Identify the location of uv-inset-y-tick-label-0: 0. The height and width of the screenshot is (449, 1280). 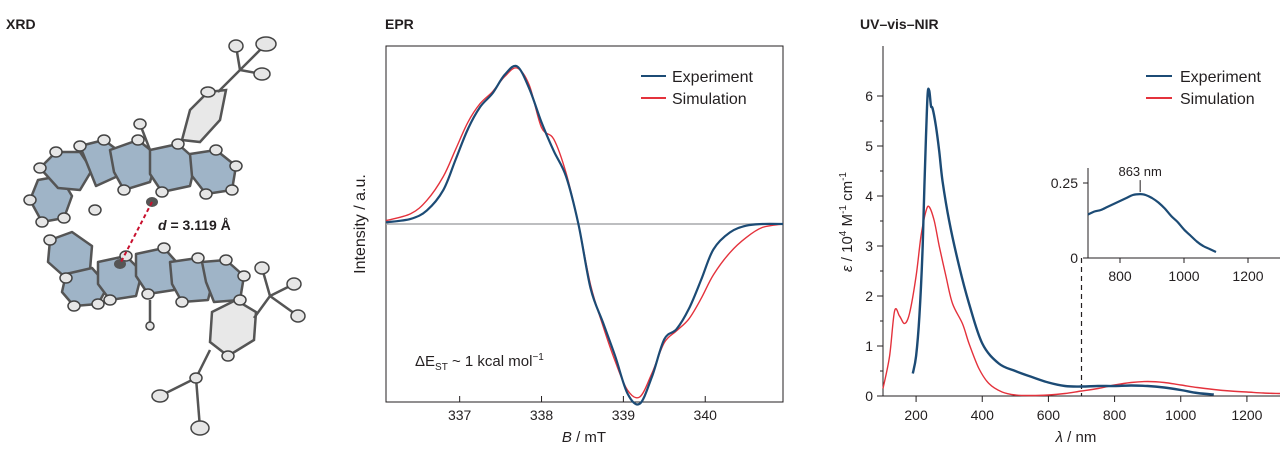
(1074, 258).